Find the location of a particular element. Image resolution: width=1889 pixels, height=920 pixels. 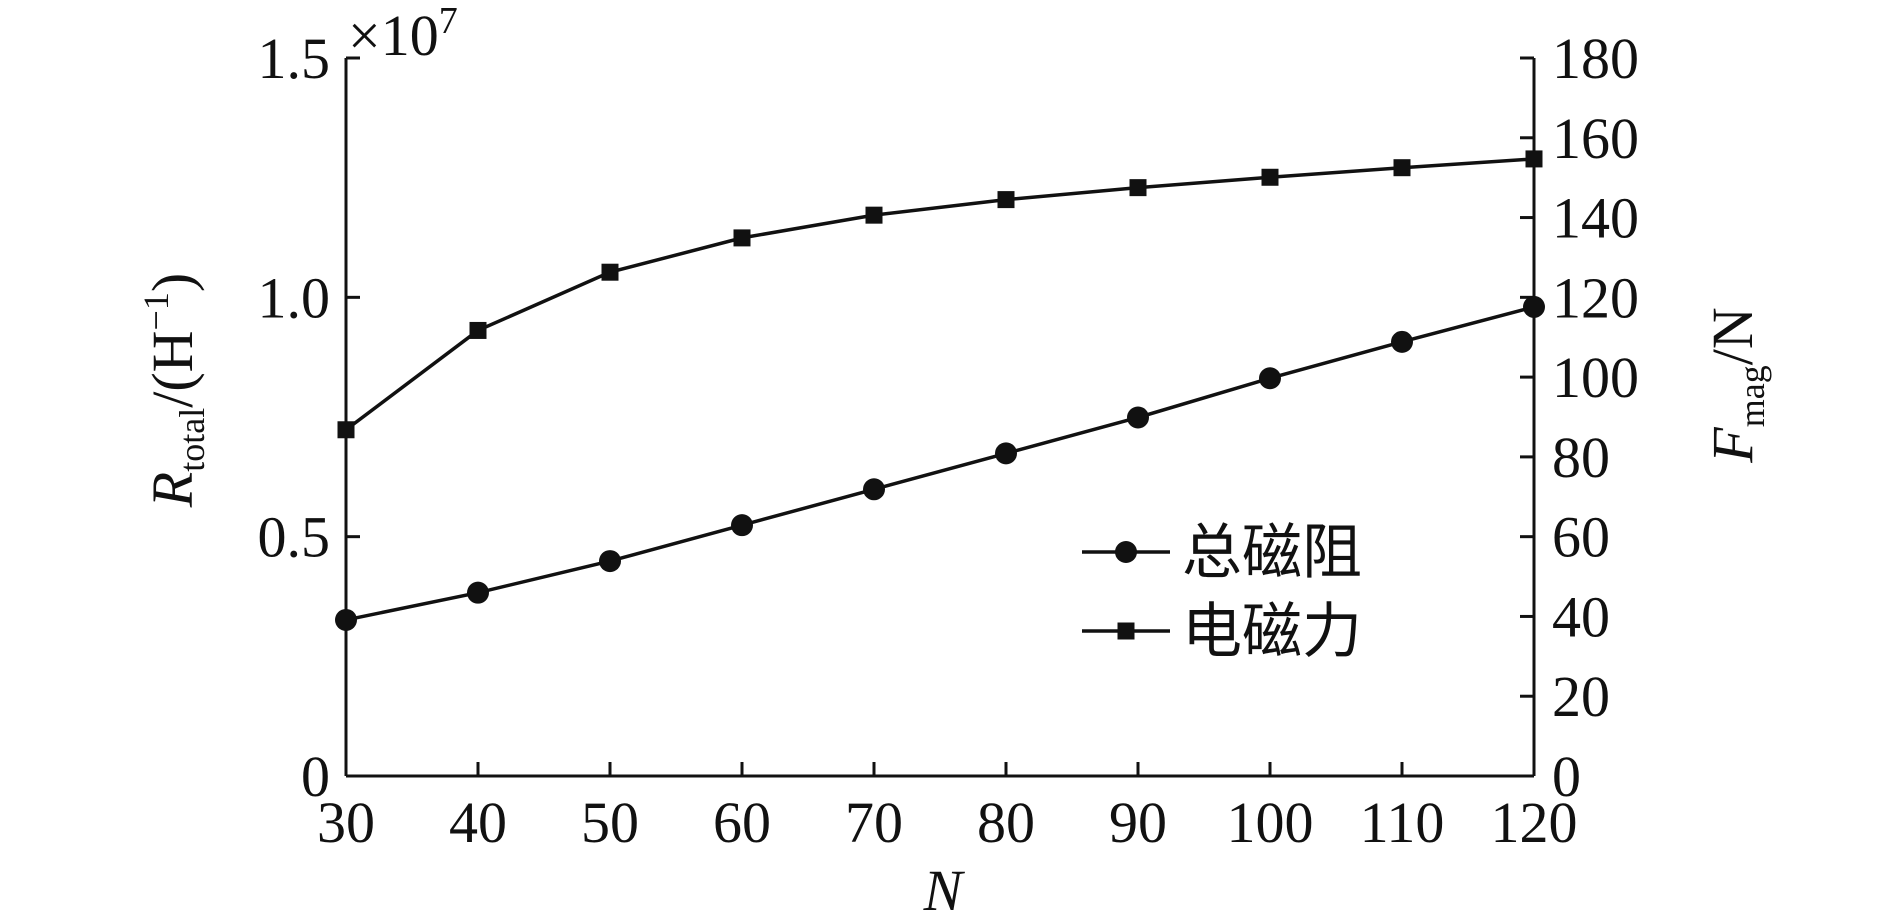

right-y-tick-label: 140 is located at coordinates (1595, 218).